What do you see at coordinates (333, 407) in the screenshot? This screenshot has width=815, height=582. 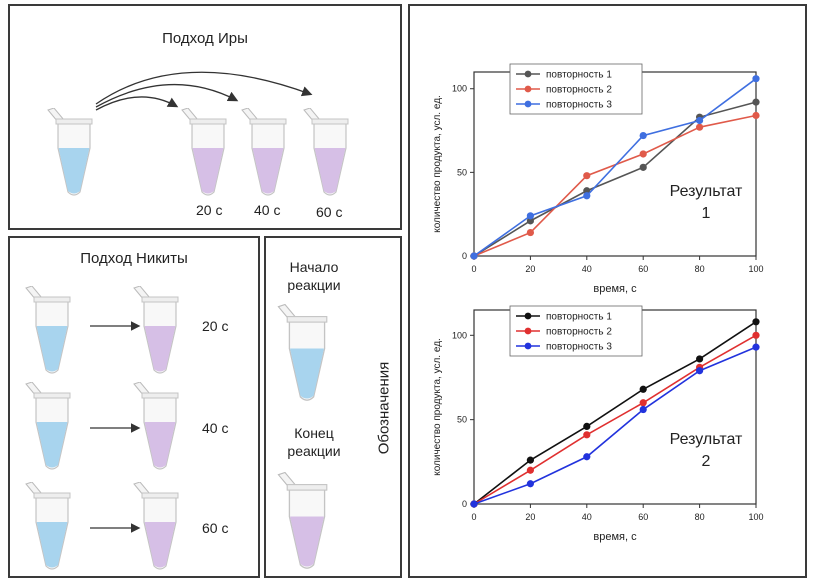 I see `legend-panel: Начало реакции Конец реакции Обозначения` at bounding box center [333, 407].